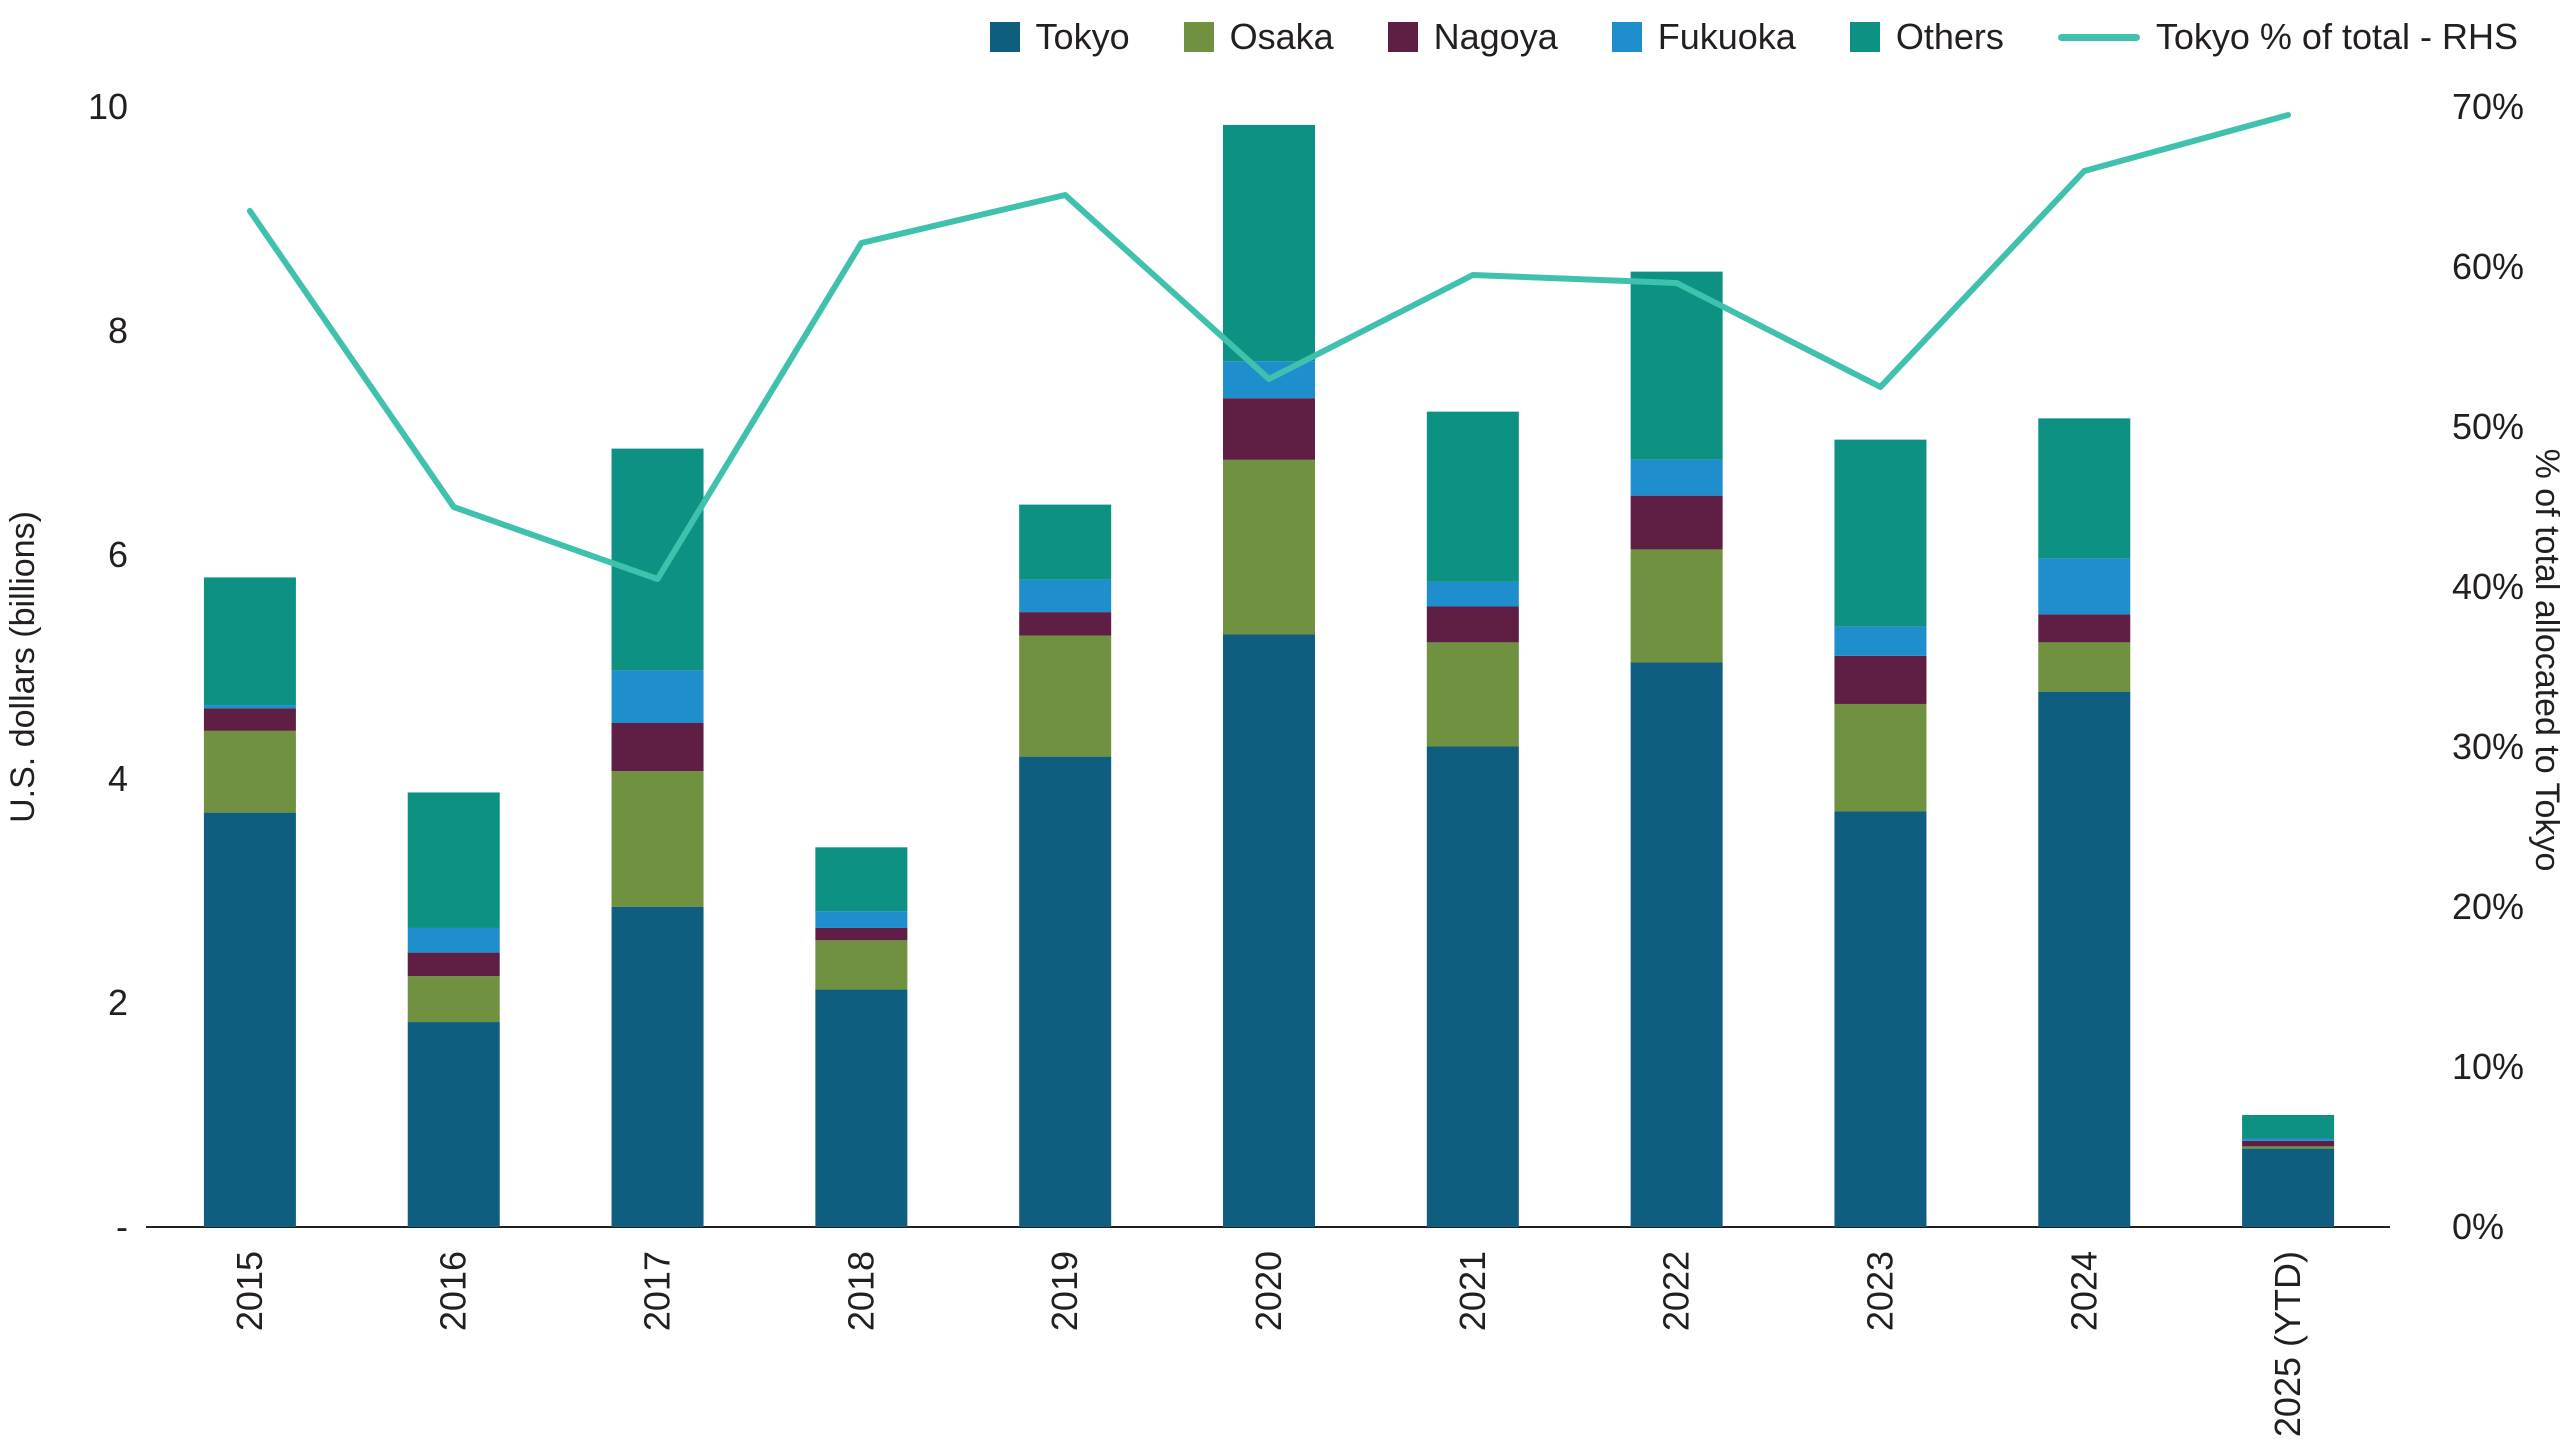 This screenshot has height=1440, width=2560. Describe the element at coordinates (23, 667) in the screenshot. I see `left-axis-title: U.S. dollars (billions)` at that location.